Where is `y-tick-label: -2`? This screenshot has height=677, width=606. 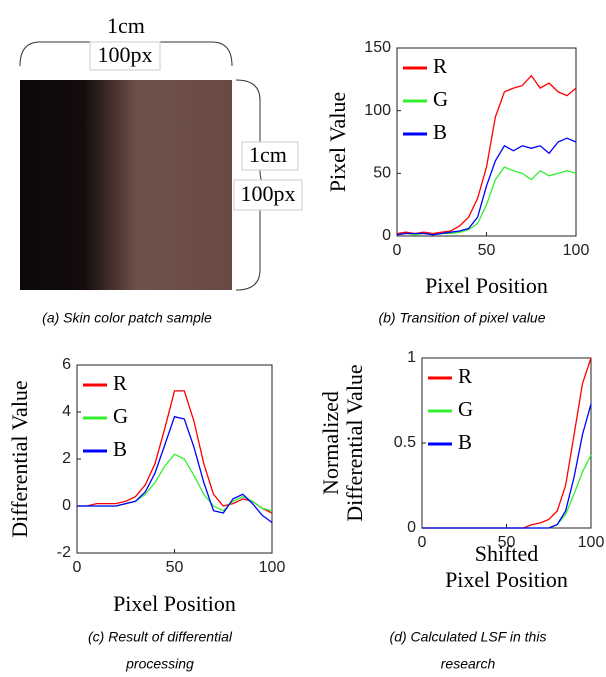
y-tick-label: -2 is located at coordinates (64, 552).